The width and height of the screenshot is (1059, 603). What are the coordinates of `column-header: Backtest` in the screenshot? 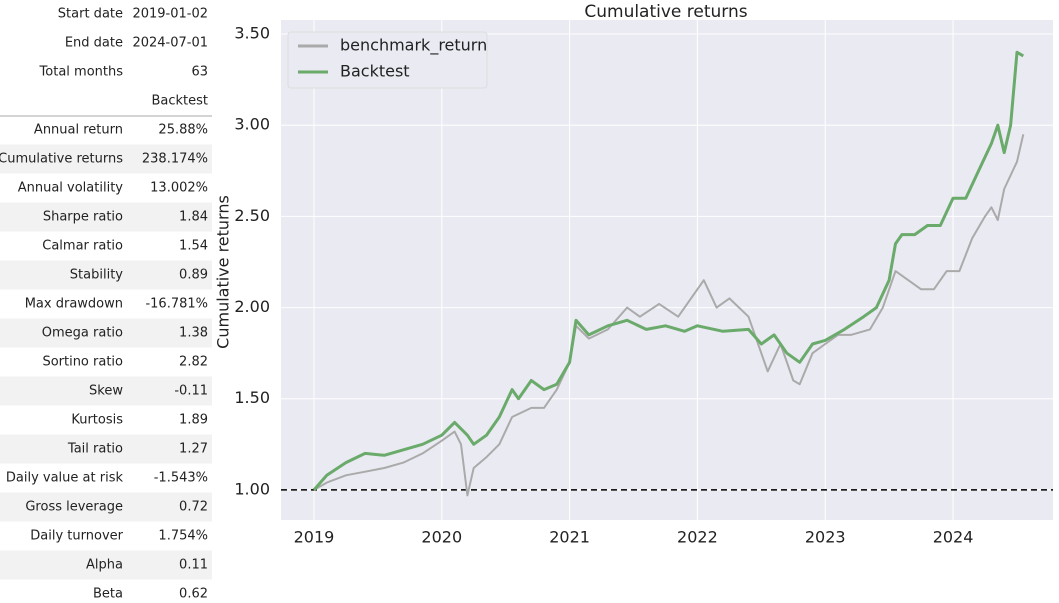 It's located at (179, 101).